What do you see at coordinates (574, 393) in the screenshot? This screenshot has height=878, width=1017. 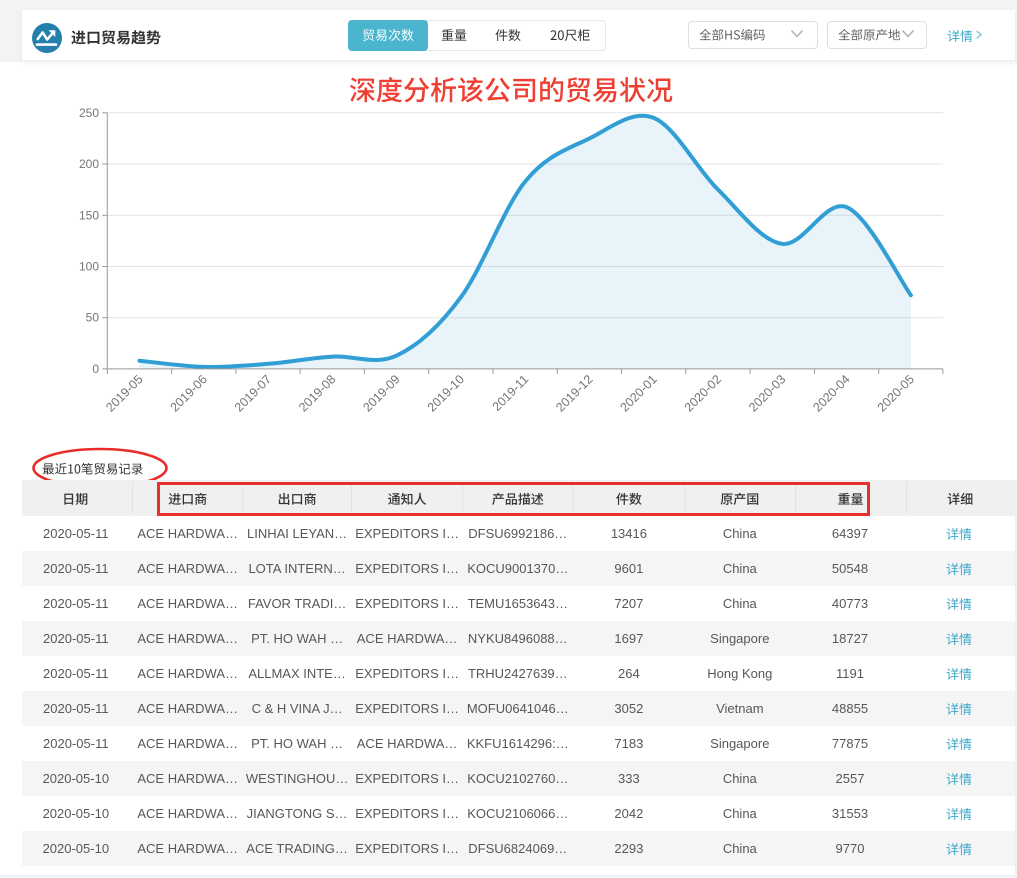 I see `svg-text: 2019-12` at bounding box center [574, 393].